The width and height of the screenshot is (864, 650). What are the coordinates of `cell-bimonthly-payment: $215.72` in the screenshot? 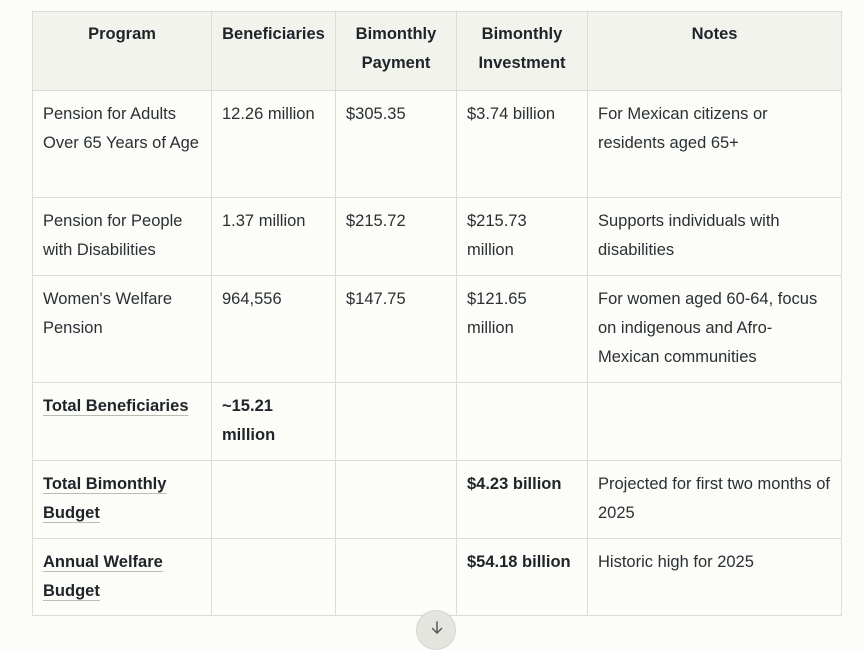 It's located at (396, 236).